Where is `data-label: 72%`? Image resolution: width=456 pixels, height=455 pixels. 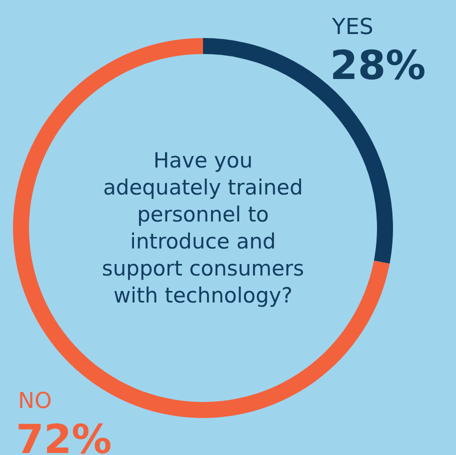
data-label: 72% is located at coordinates (64, 436).